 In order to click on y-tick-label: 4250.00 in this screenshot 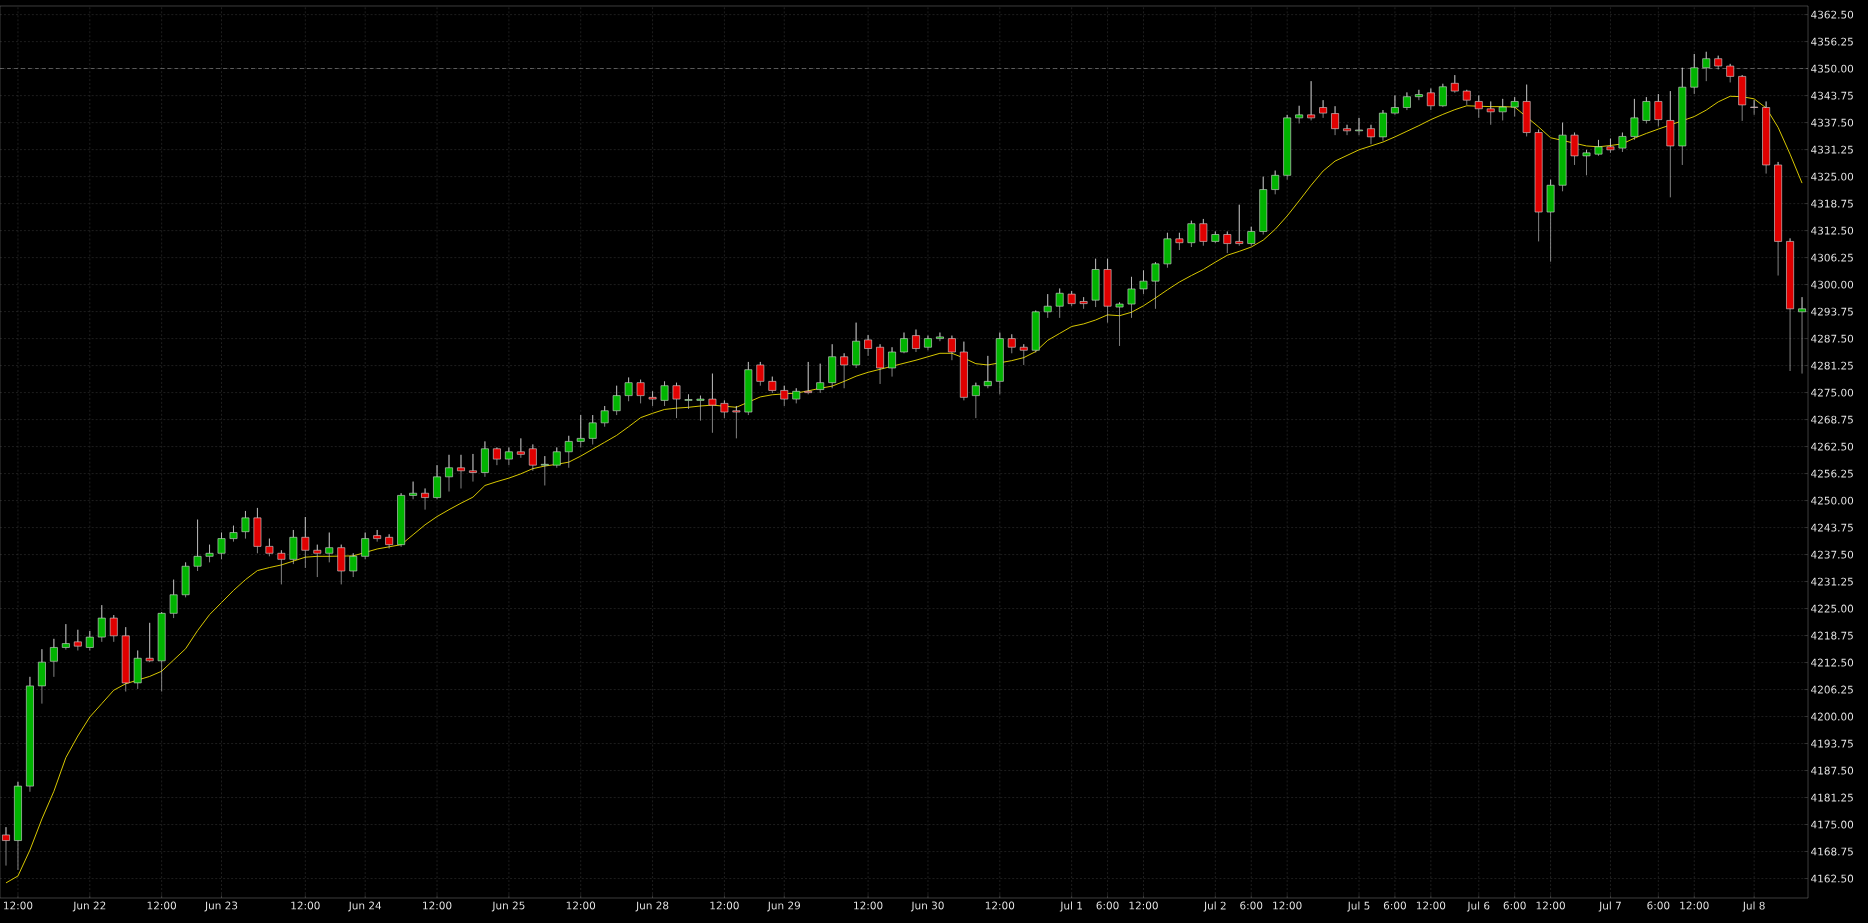, I will do `click(1832, 500)`.